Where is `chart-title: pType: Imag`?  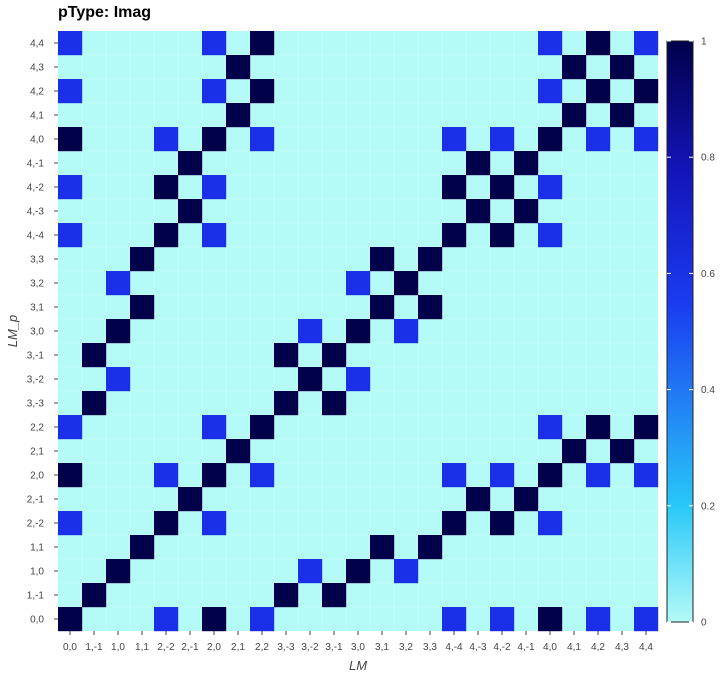 chart-title: pType: Imag is located at coordinates (105, 12).